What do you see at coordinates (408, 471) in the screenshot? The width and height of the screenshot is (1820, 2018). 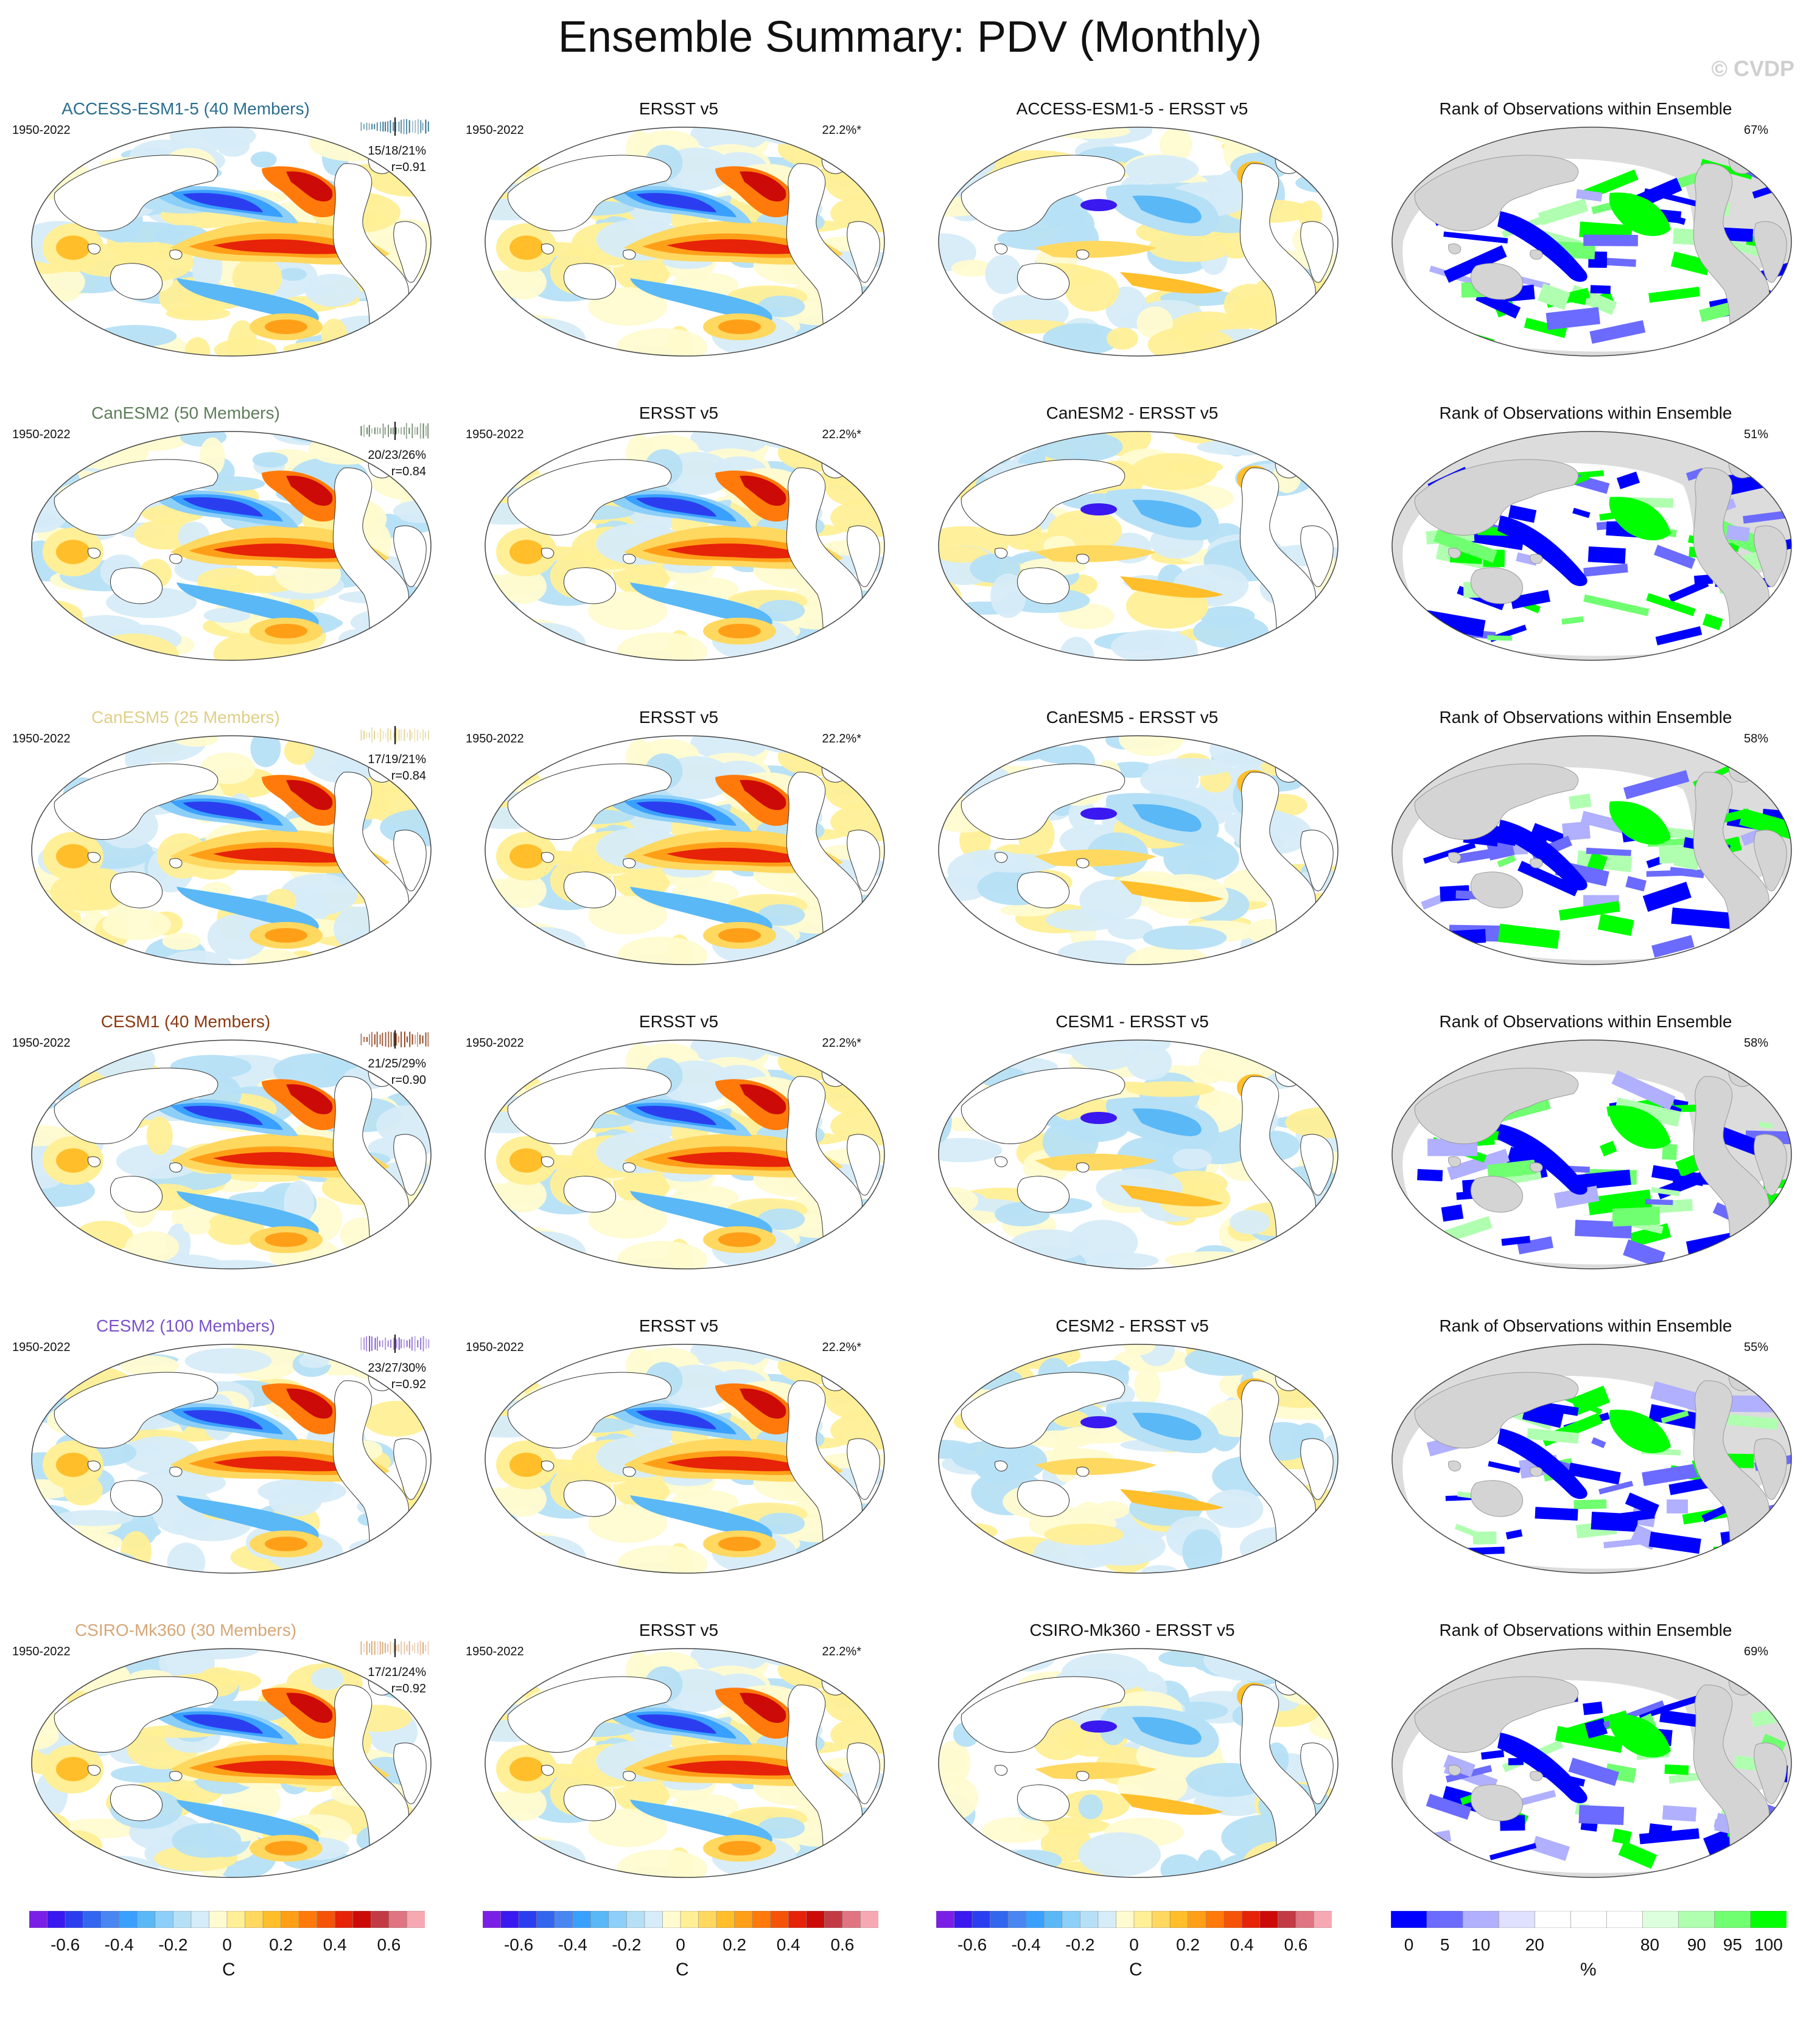 I see `pattern-correlation: r=0.84` at bounding box center [408, 471].